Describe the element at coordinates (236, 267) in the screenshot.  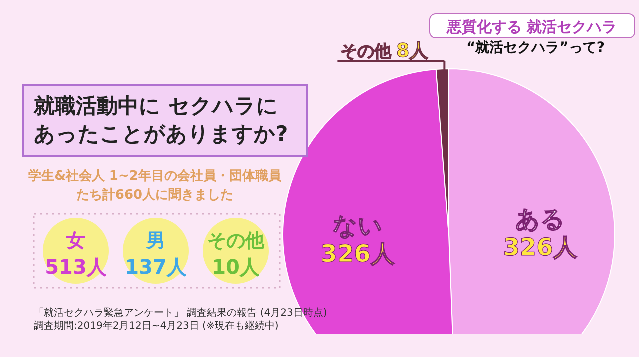
I see `text: 10人` at that location.